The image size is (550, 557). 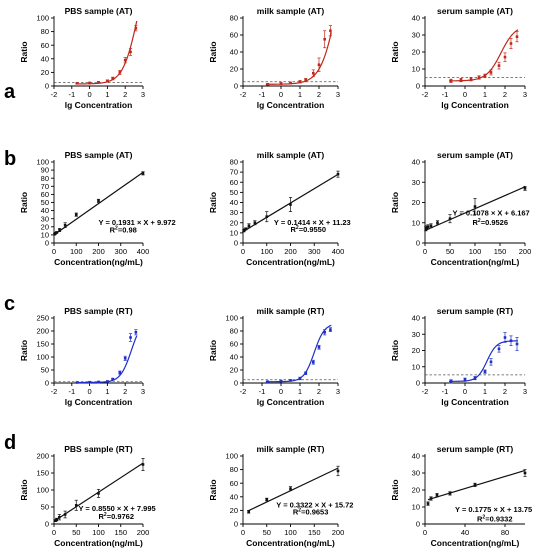 I want to click on chart-title: milk sample (AT), so click(x=291, y=155).